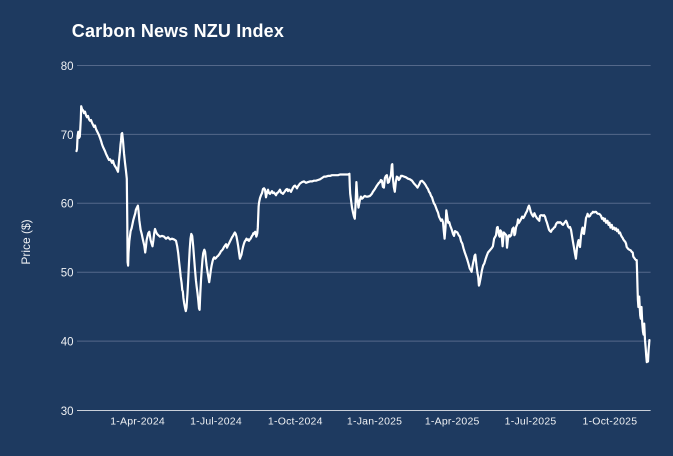 The image size is (673, 456). I want to click on svg-text: 30, so click(67, 412).